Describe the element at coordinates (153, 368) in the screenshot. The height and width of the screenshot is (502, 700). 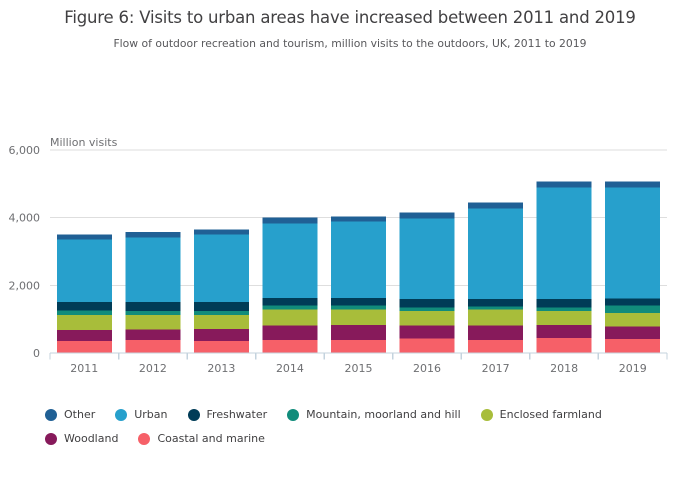
I see `x-tick-label: 2012` at that location.